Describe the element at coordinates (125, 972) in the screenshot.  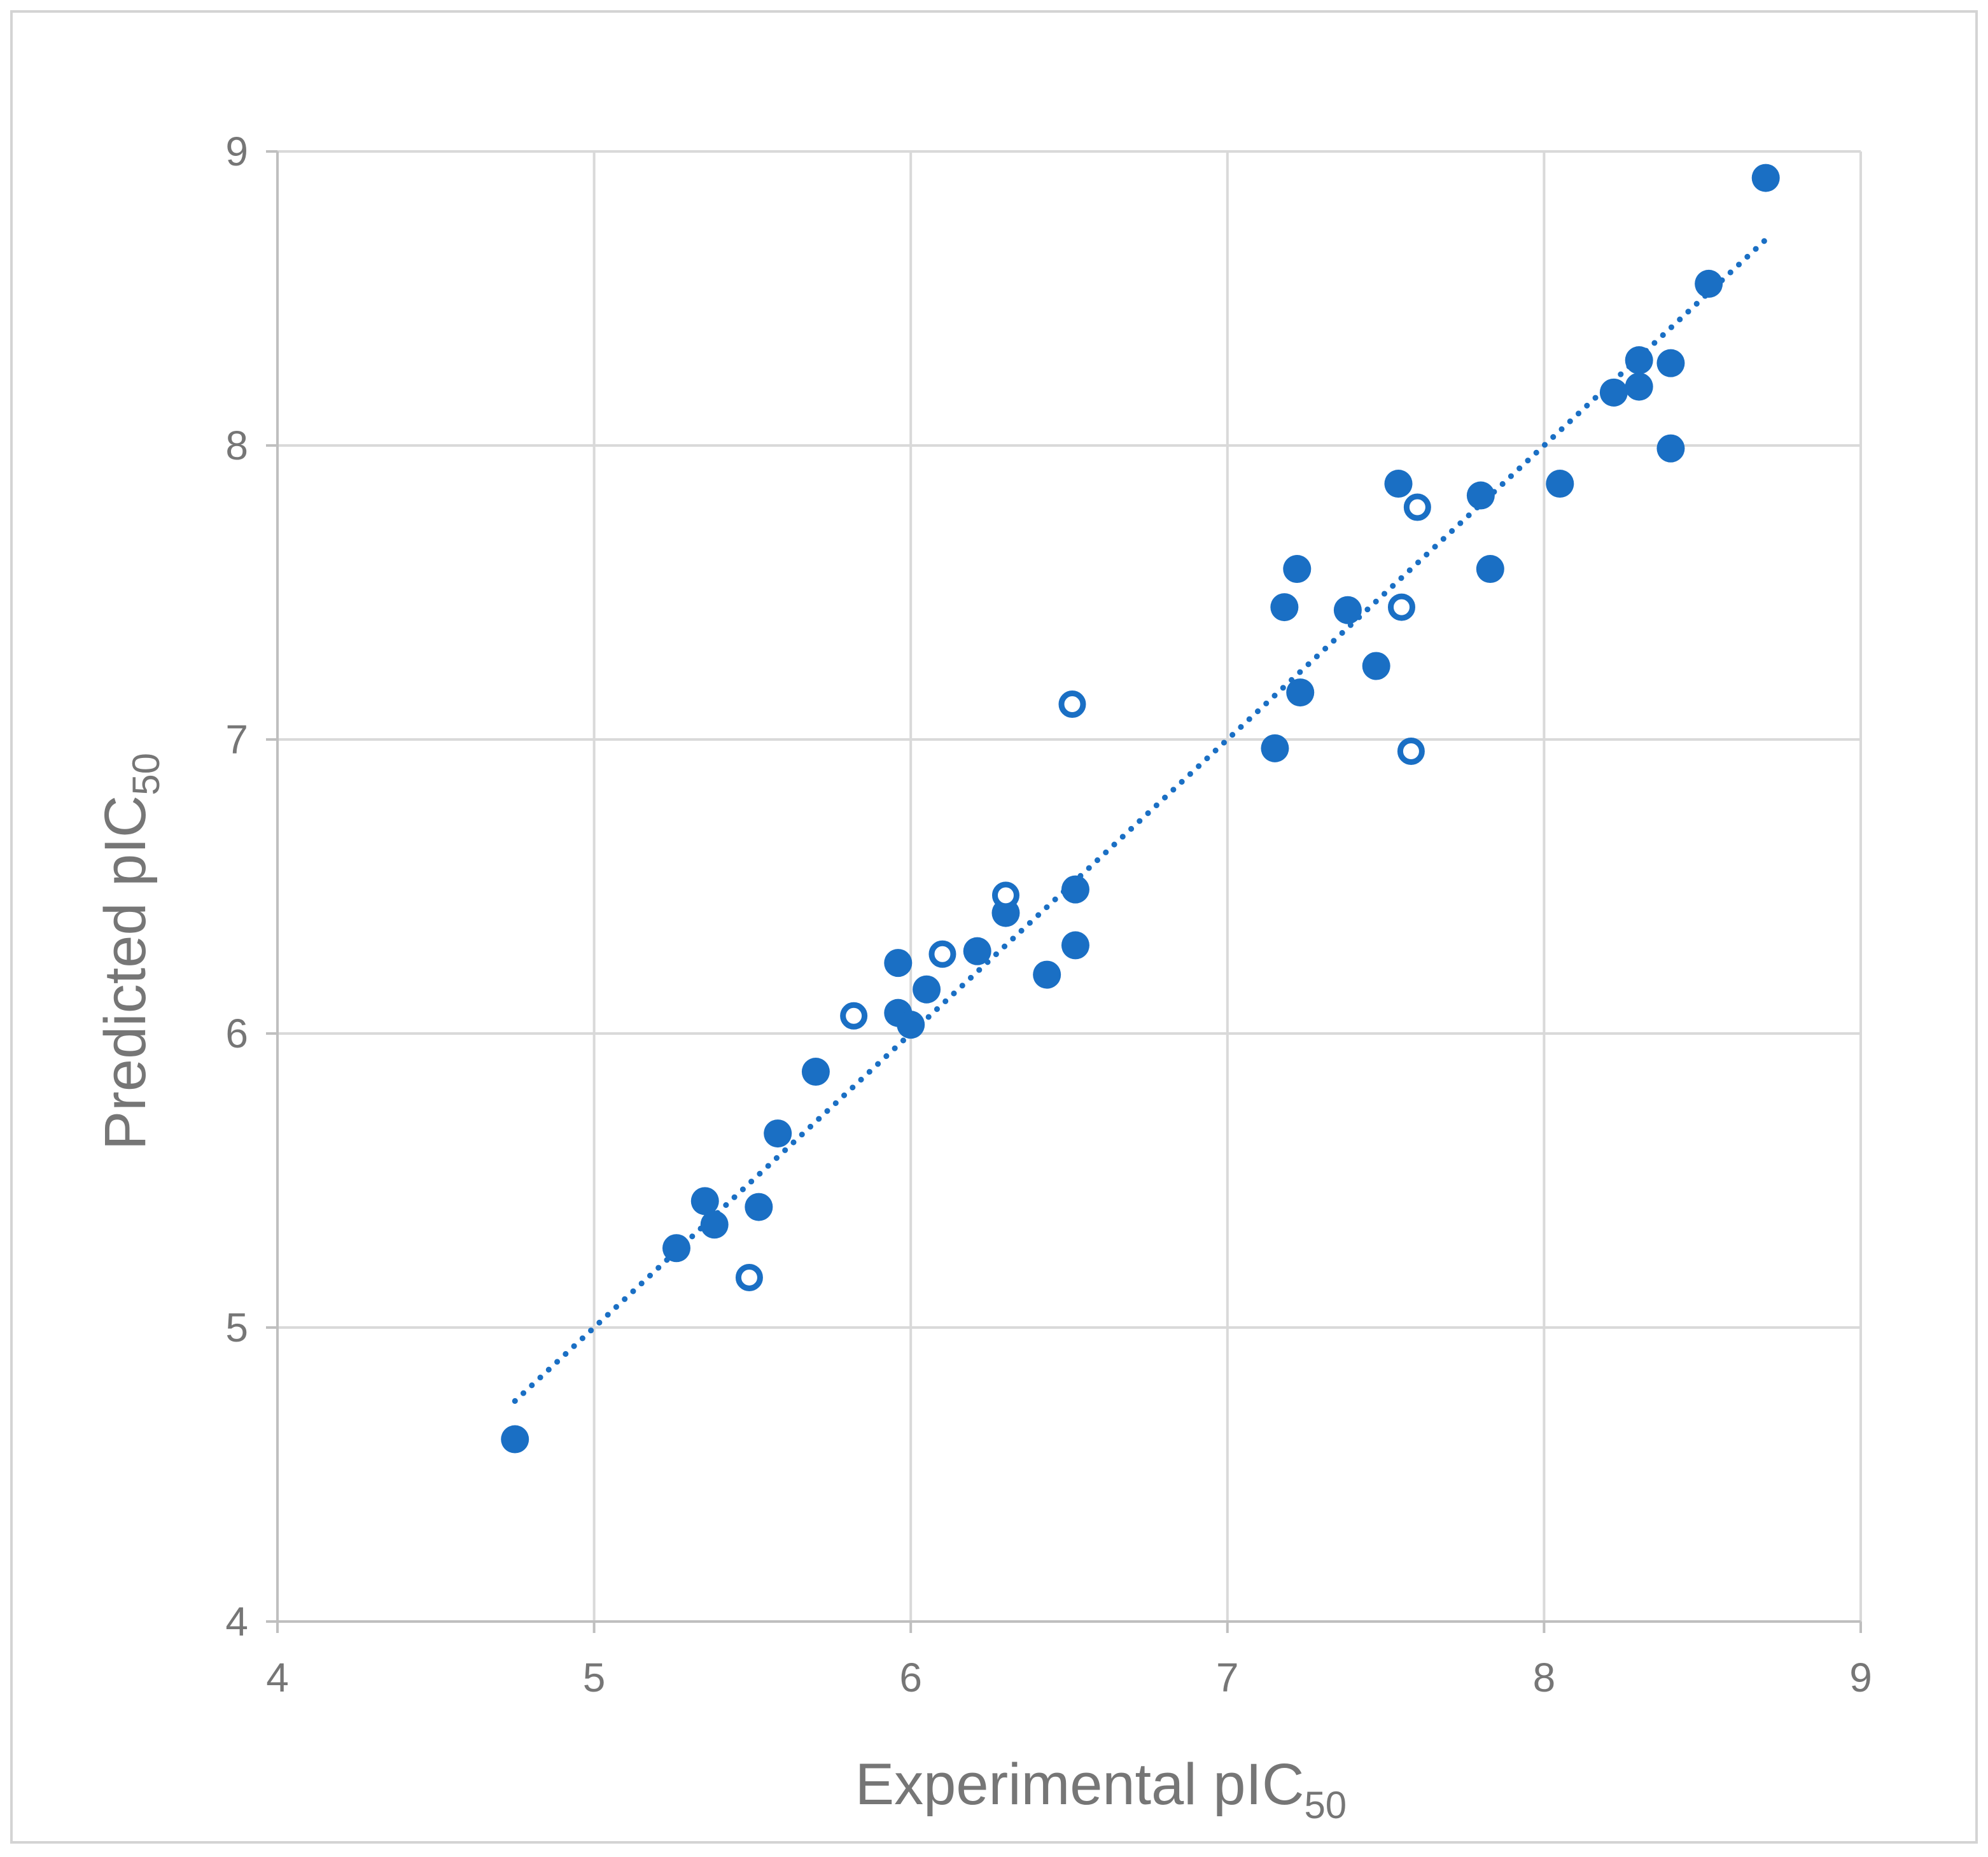
I see `y-axis-title-main: Predicted pIC` at that location.